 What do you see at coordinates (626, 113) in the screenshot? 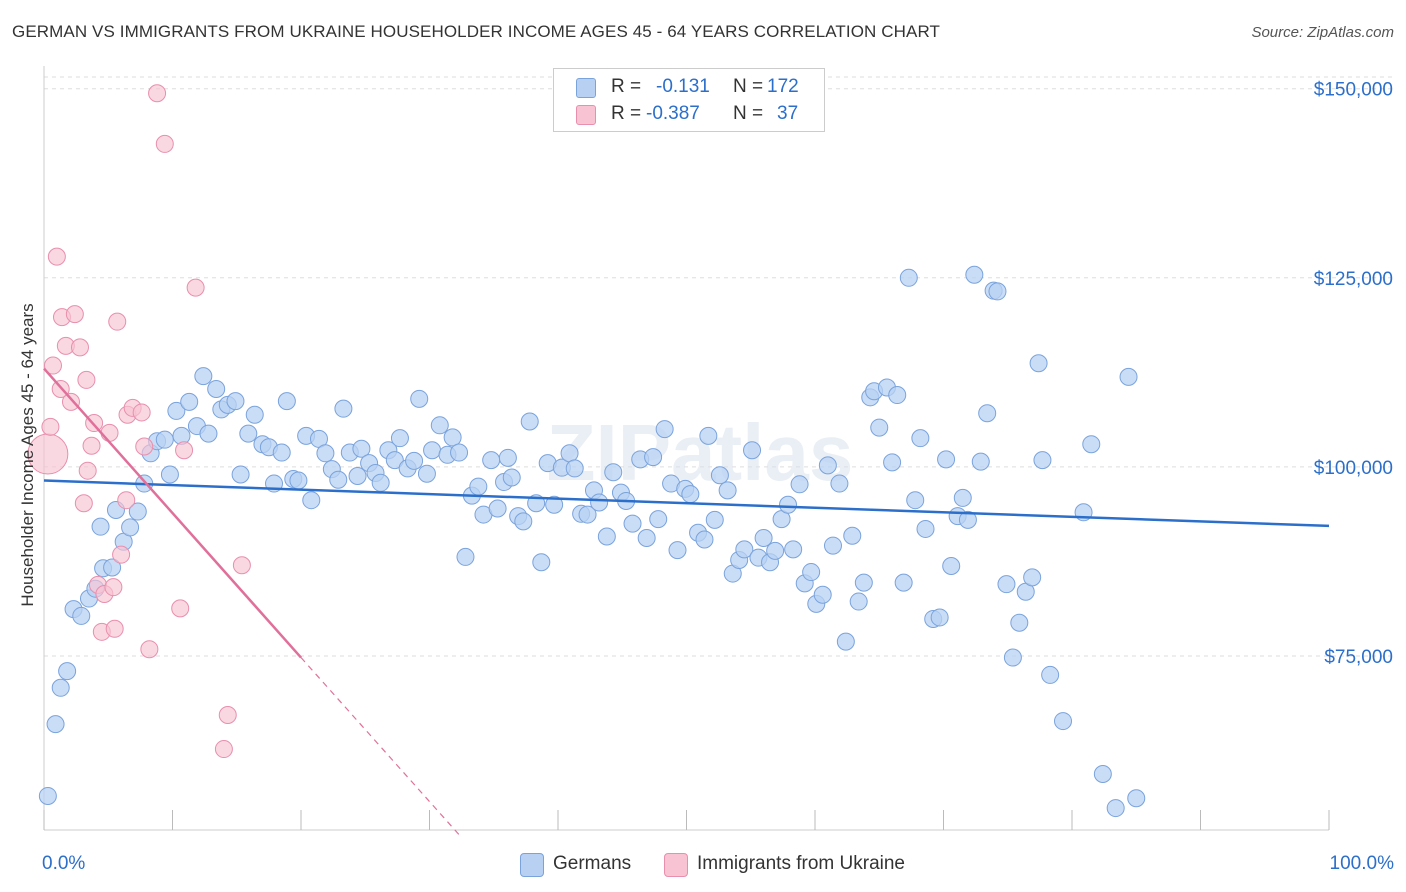
I see `legend-r-label: R =` at bounding box center [626, 113].